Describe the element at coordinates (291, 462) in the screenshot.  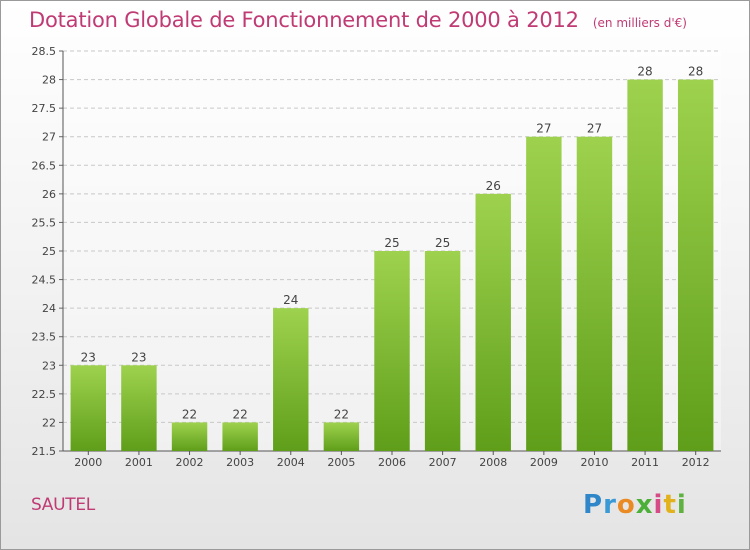
I see `x-tick-label: 2004` at that location.